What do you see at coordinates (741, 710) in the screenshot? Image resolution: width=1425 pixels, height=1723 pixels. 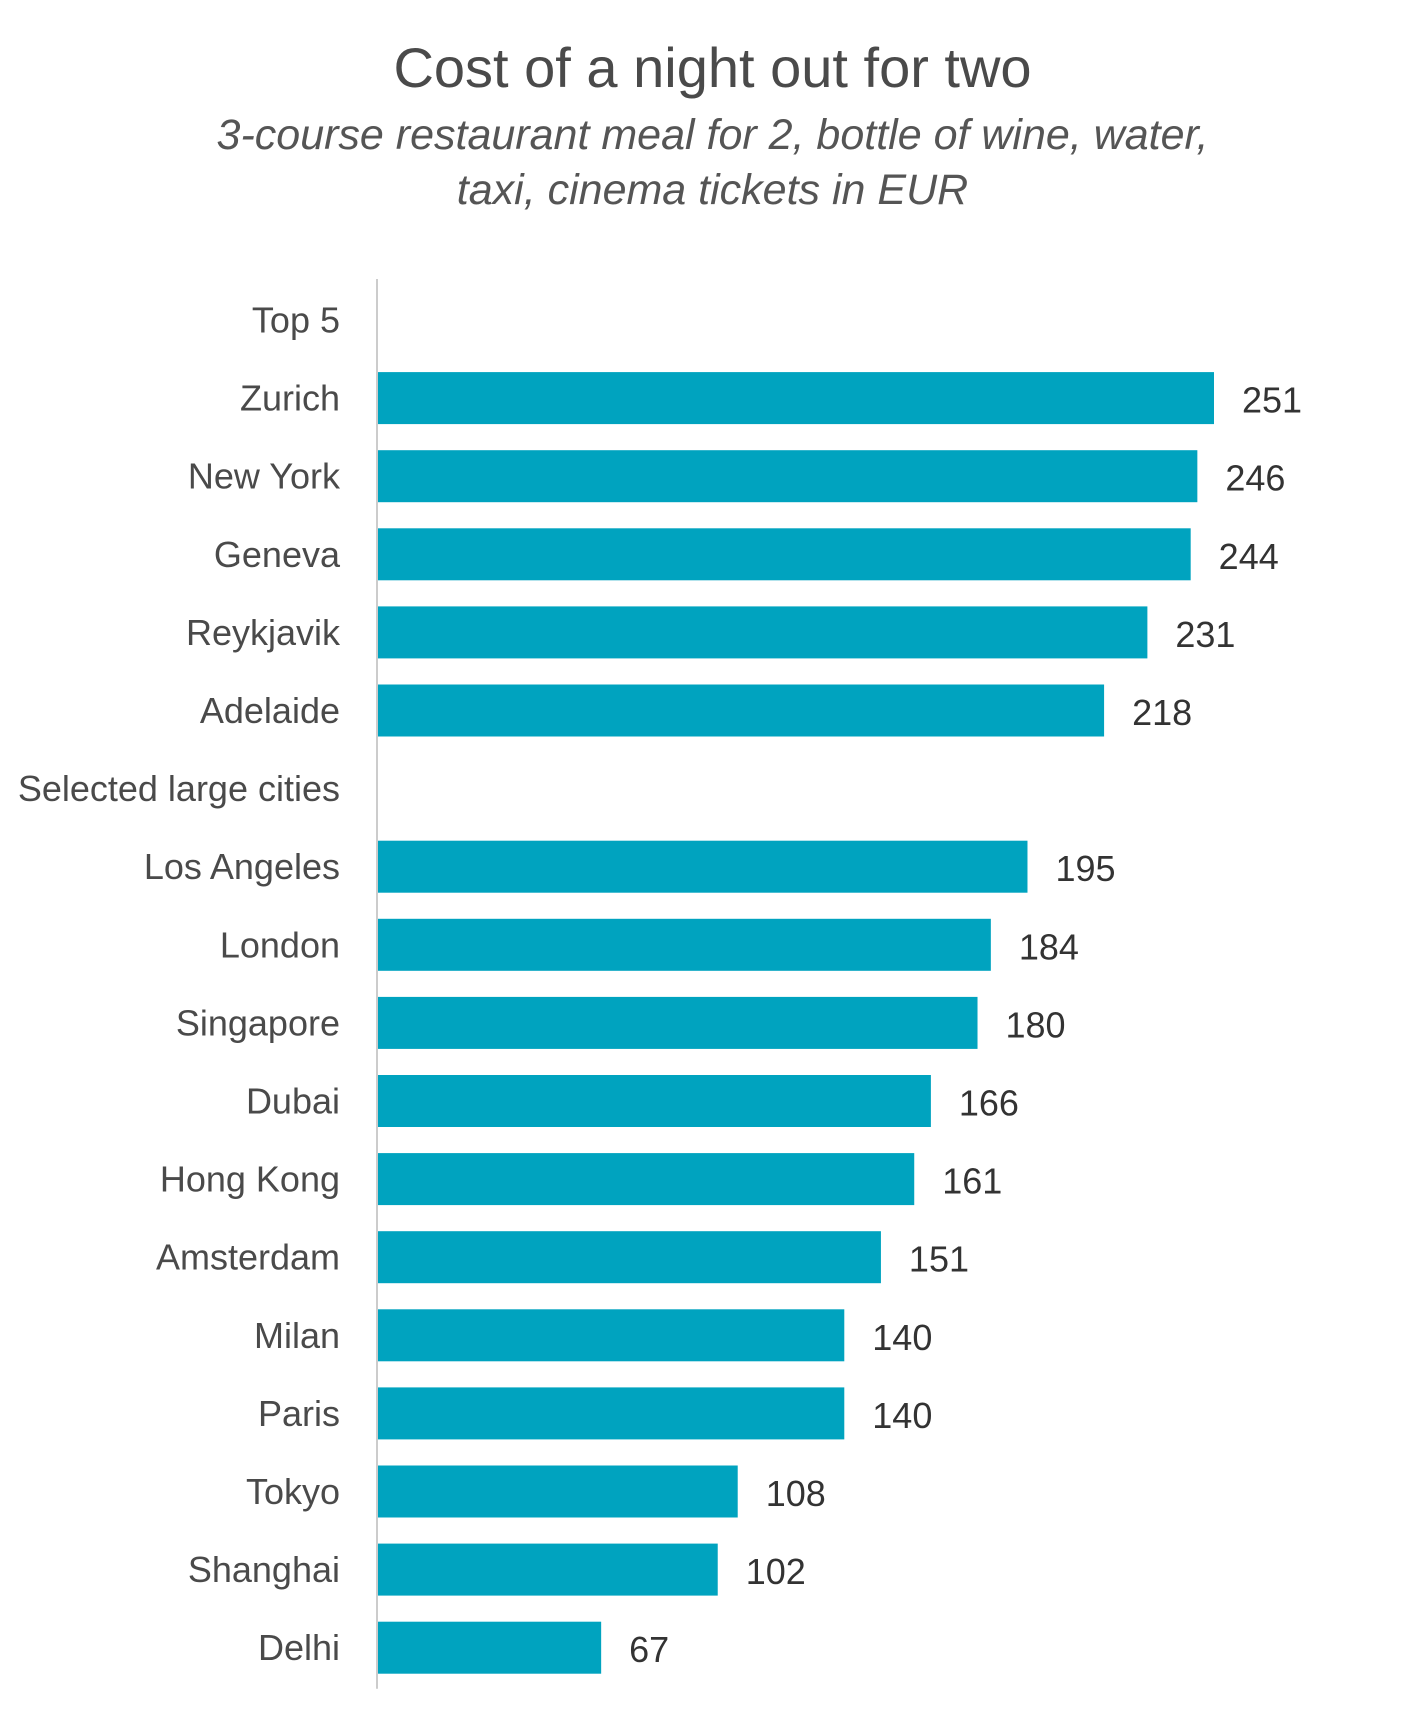 I see `bar-adelaide` at bounding box center [741, 710].